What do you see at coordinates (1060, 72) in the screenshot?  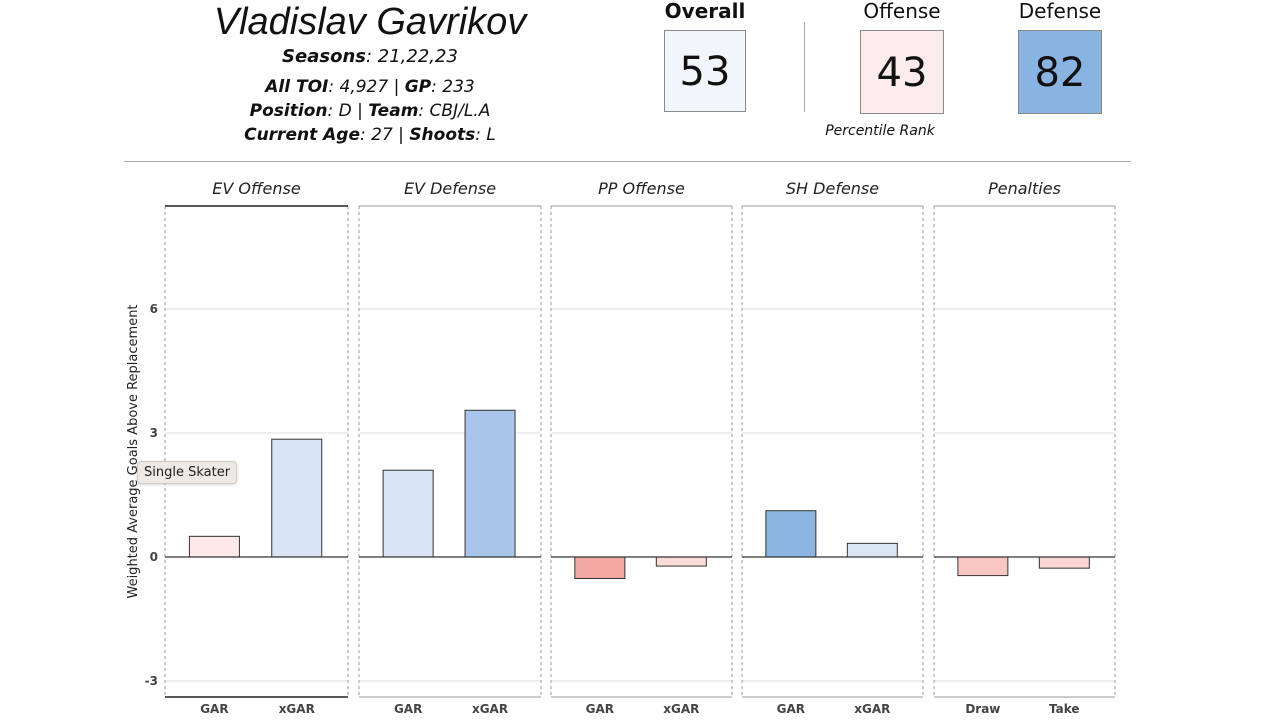 I see `defense-value: 82` at bounding box center [1060, 72].